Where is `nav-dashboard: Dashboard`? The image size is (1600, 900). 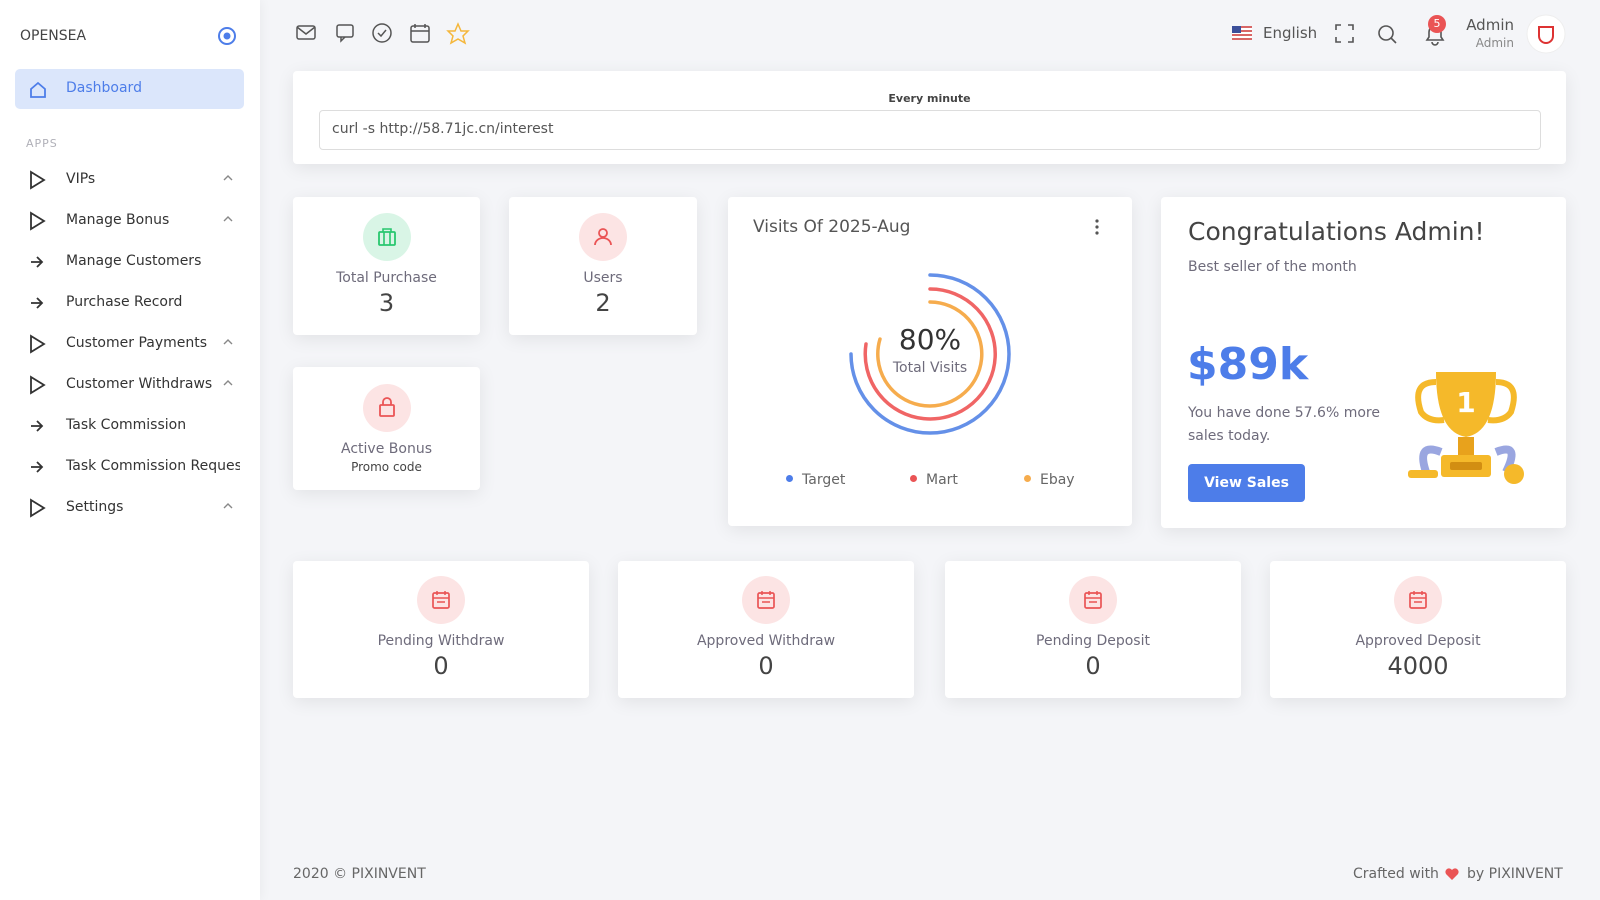 nav-dashboard: Dashboard is located at coordinates (129, 89).